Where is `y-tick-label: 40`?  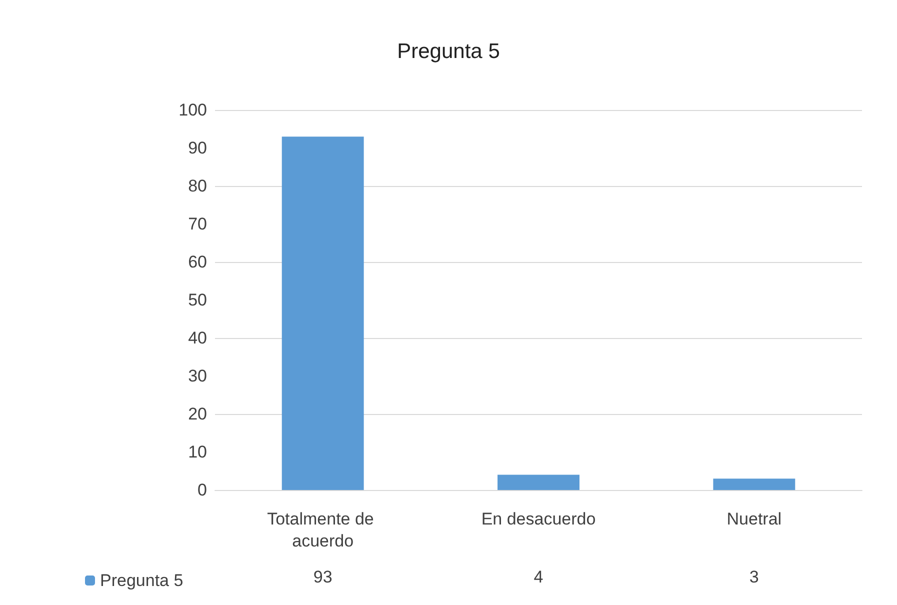 y-tick-label: 40 is located at coordinates (197, 338).